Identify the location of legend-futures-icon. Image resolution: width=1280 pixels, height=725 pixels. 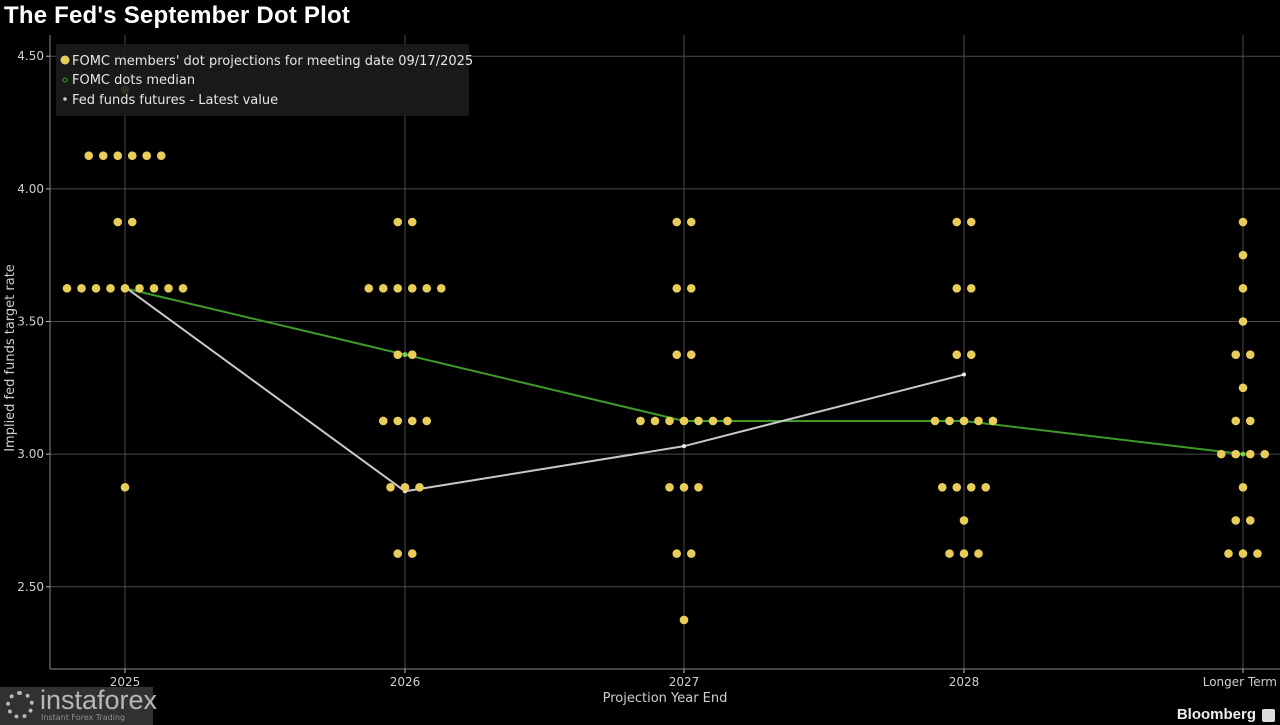
(65, 99).